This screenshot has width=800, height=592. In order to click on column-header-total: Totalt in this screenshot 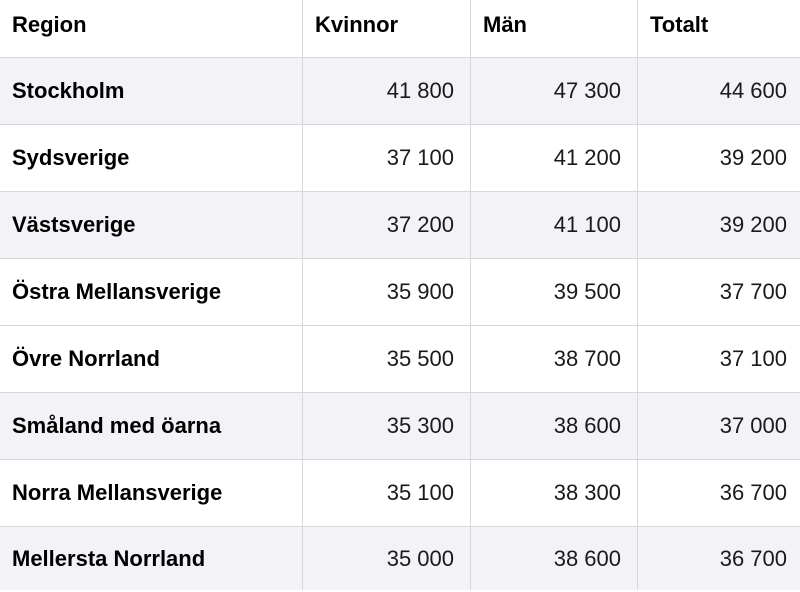, I will do `click(718, 28)`.